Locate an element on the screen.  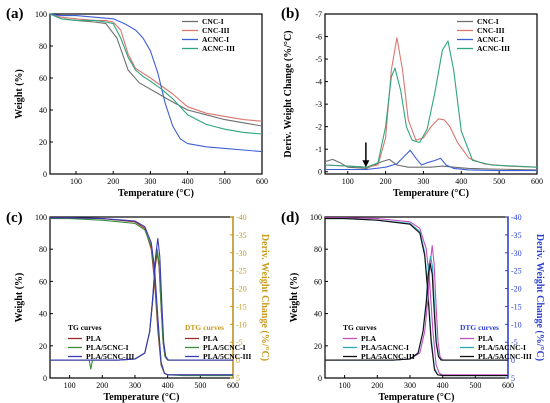
right-axis-label: Deriv. Weight Change (%/°C) is located at coordinates (264, 297).